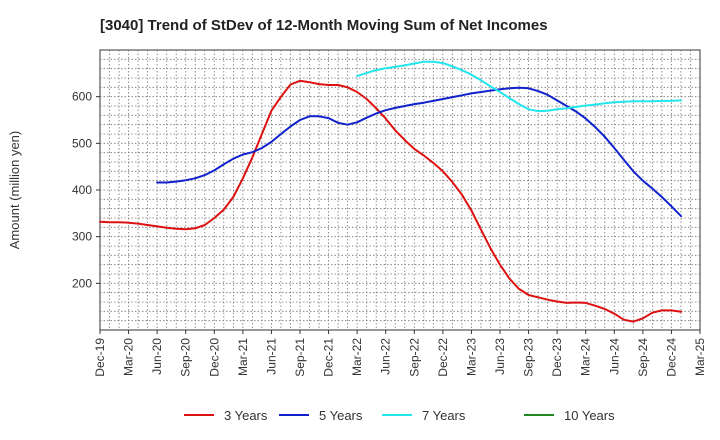 The height and width of the screenshot is (440, 720). I want to click on y-axis-label: Amount (million yen), so click(14, 190).